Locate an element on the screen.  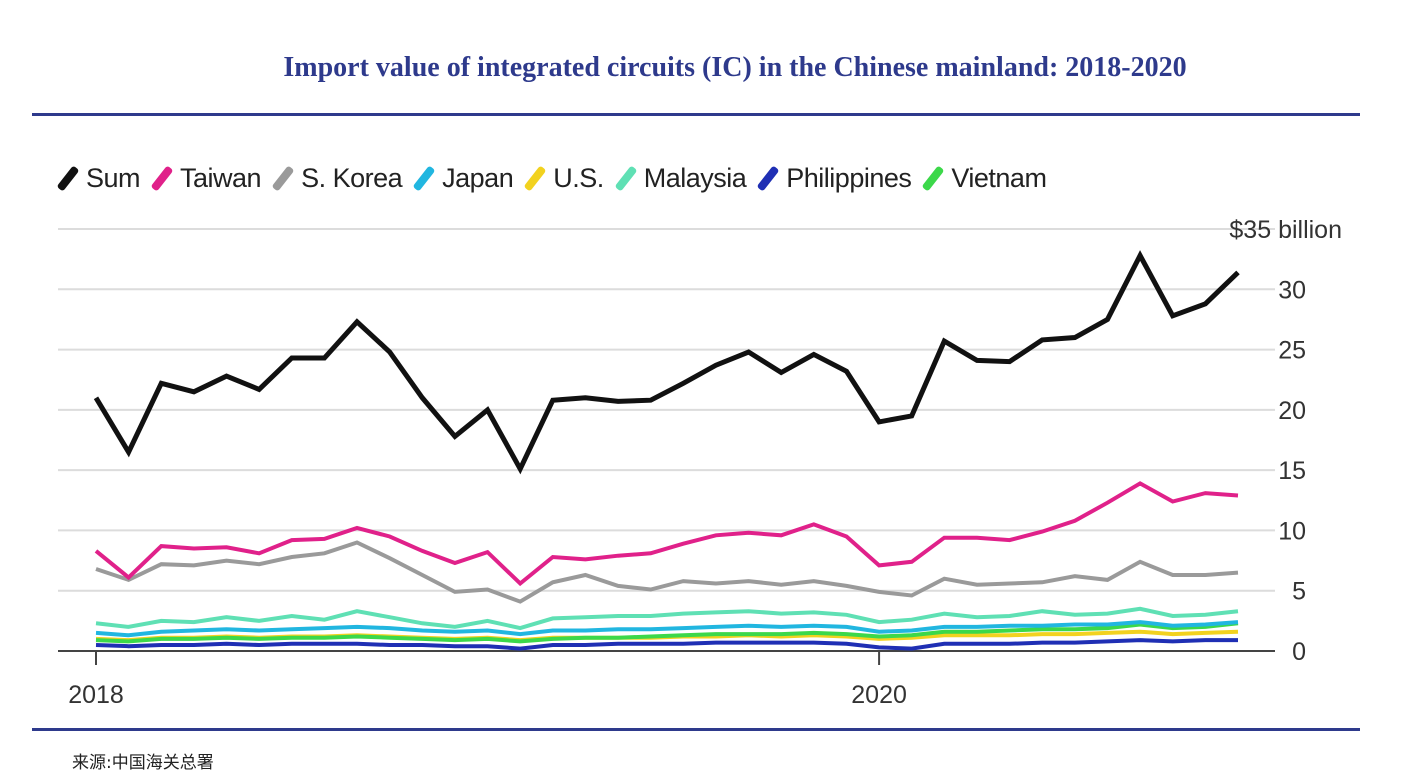
legend-item-u-s: U.S. is located at coordinates (563, 178).